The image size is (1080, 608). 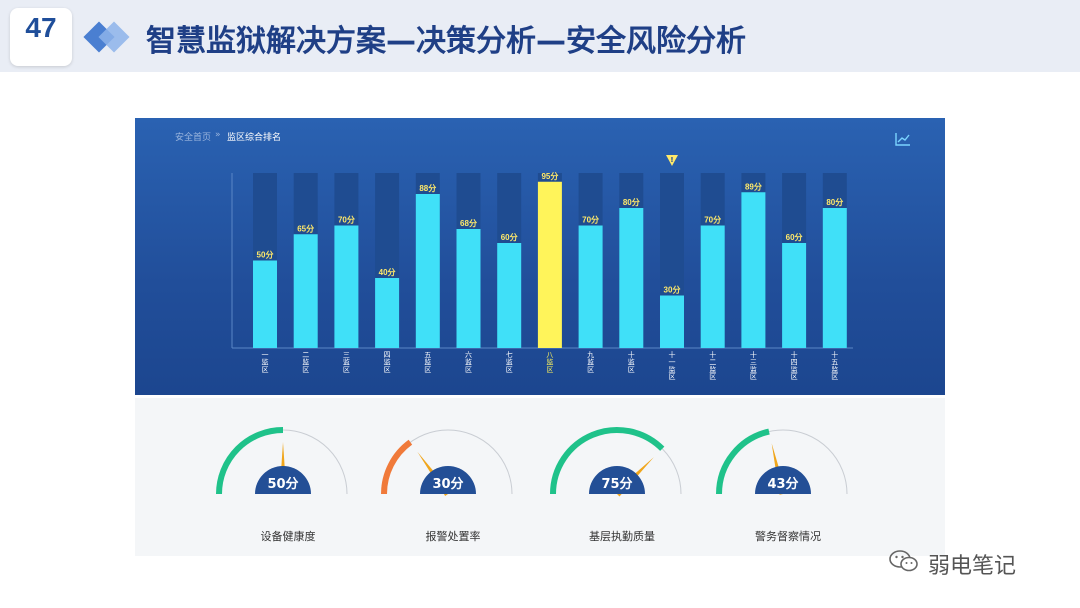 What do you see at coordinates (305, 228) in the screenshot?
I see `data-label: 65分` at bounding box center [305, 228].